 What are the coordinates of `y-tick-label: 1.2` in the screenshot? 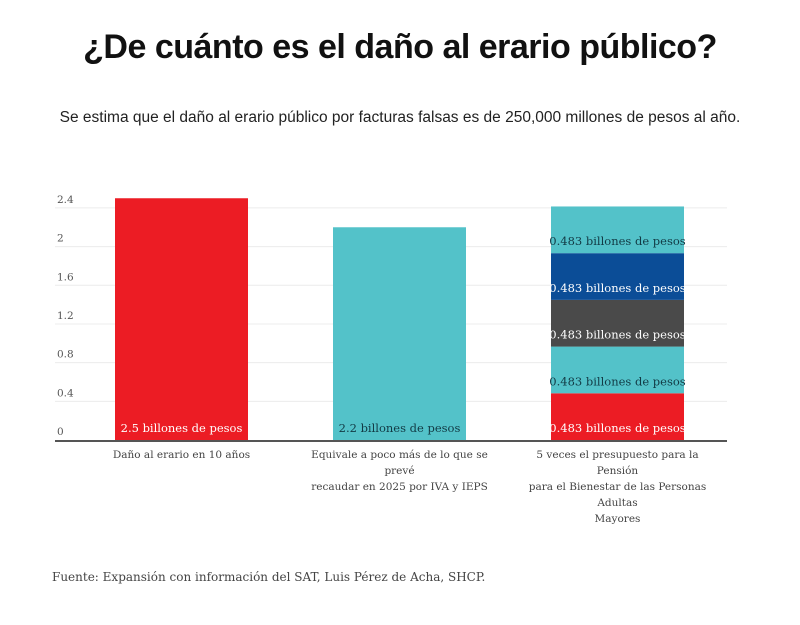 It's located at (65, 316).